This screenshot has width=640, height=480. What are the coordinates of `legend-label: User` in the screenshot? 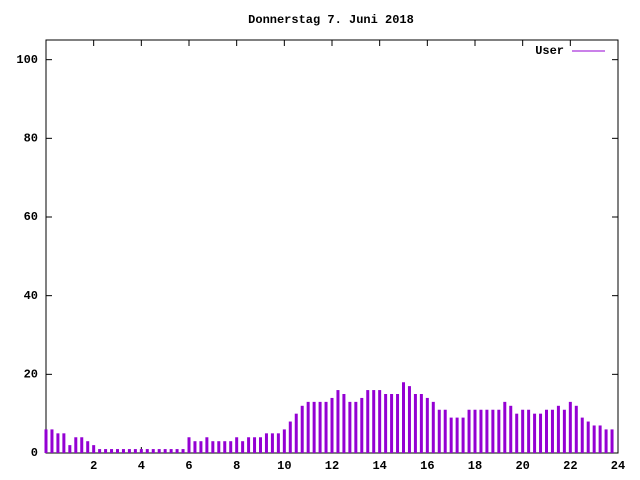 It's located at (549, 51).